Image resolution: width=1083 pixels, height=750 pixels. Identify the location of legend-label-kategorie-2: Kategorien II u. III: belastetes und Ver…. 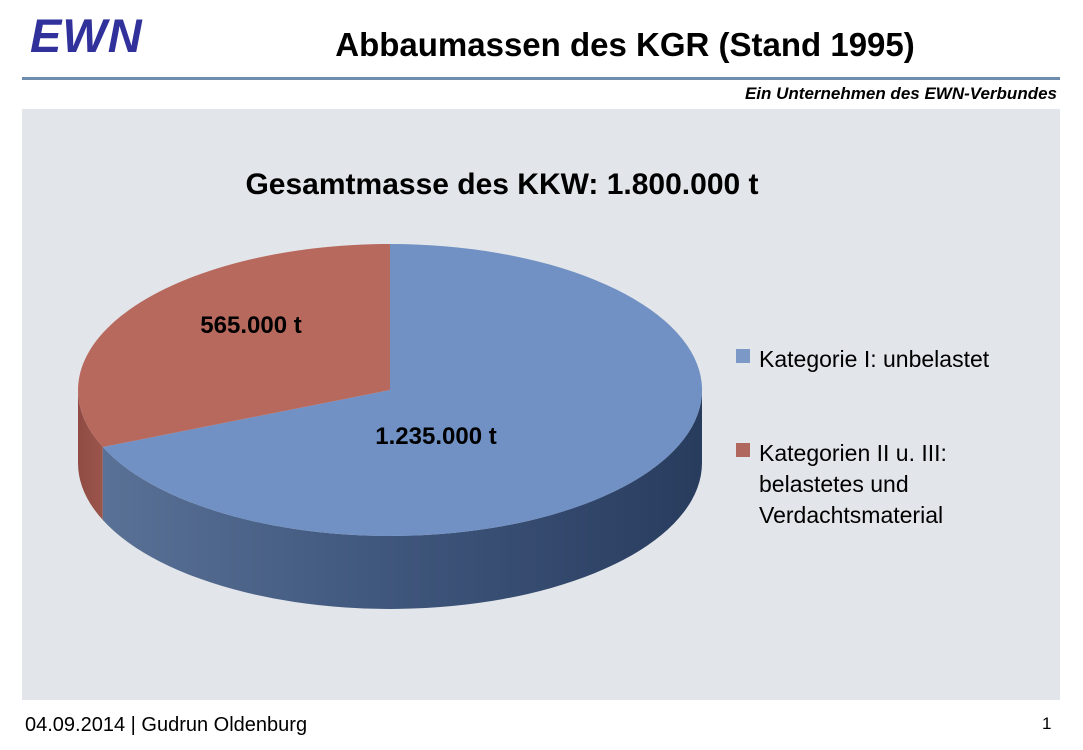
(853, 484).